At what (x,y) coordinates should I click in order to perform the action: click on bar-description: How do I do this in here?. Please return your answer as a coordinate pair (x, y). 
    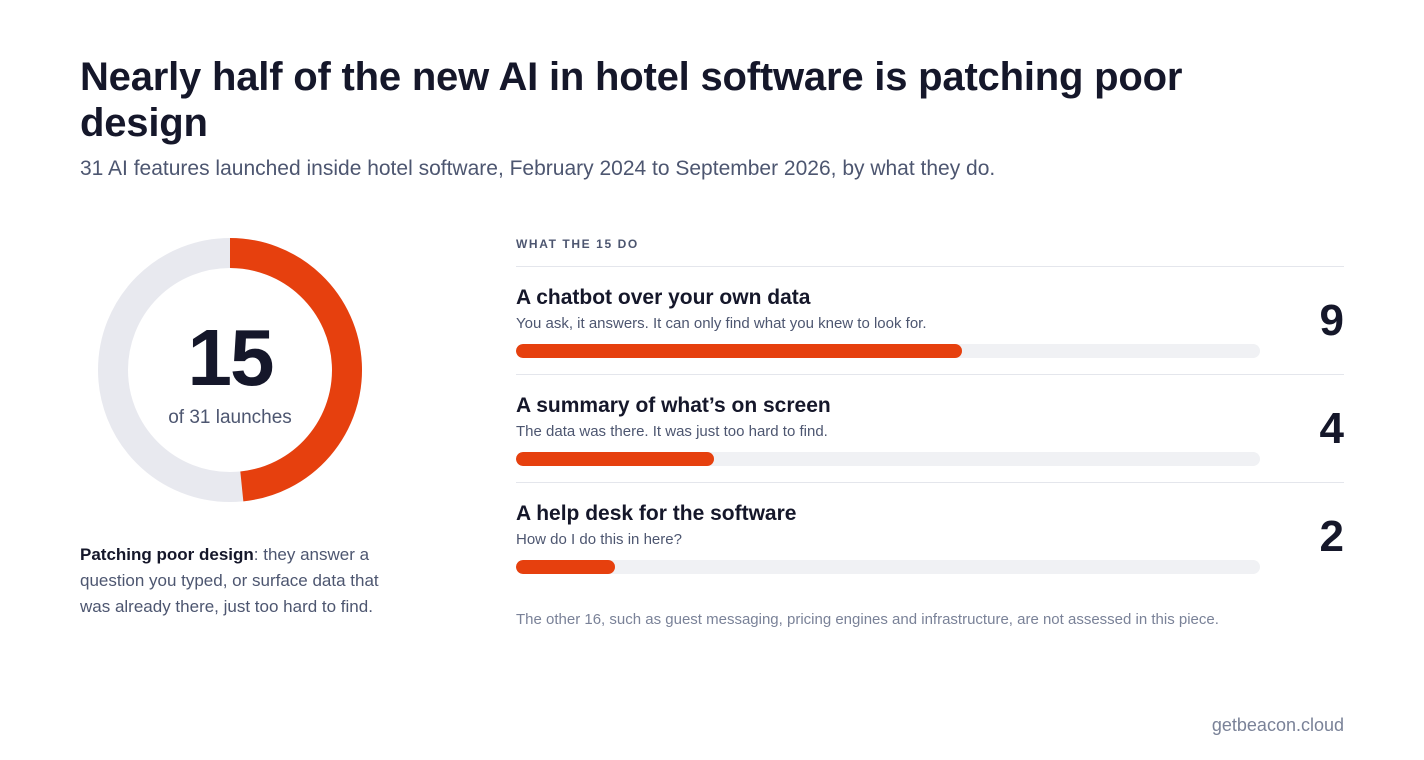
    Looking at the image, I should click on (599, 539).